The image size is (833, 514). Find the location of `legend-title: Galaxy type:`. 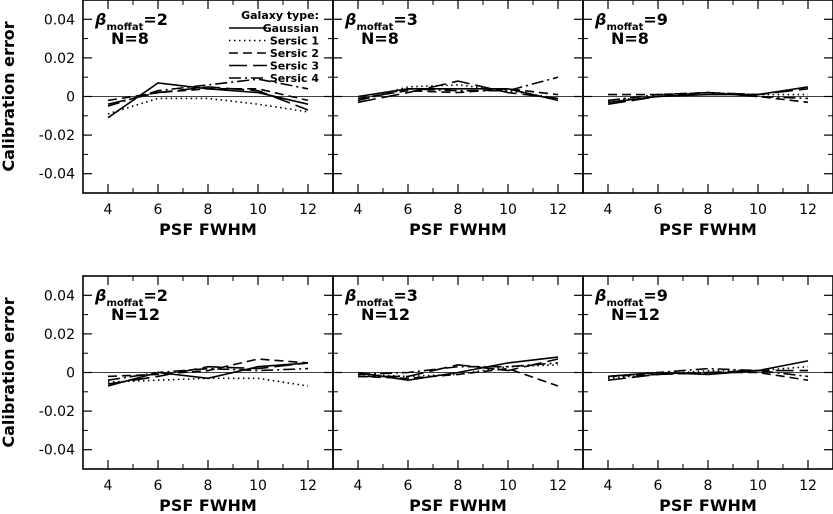

legend-title: Galaxy type: is located at coordinates (280, 15).